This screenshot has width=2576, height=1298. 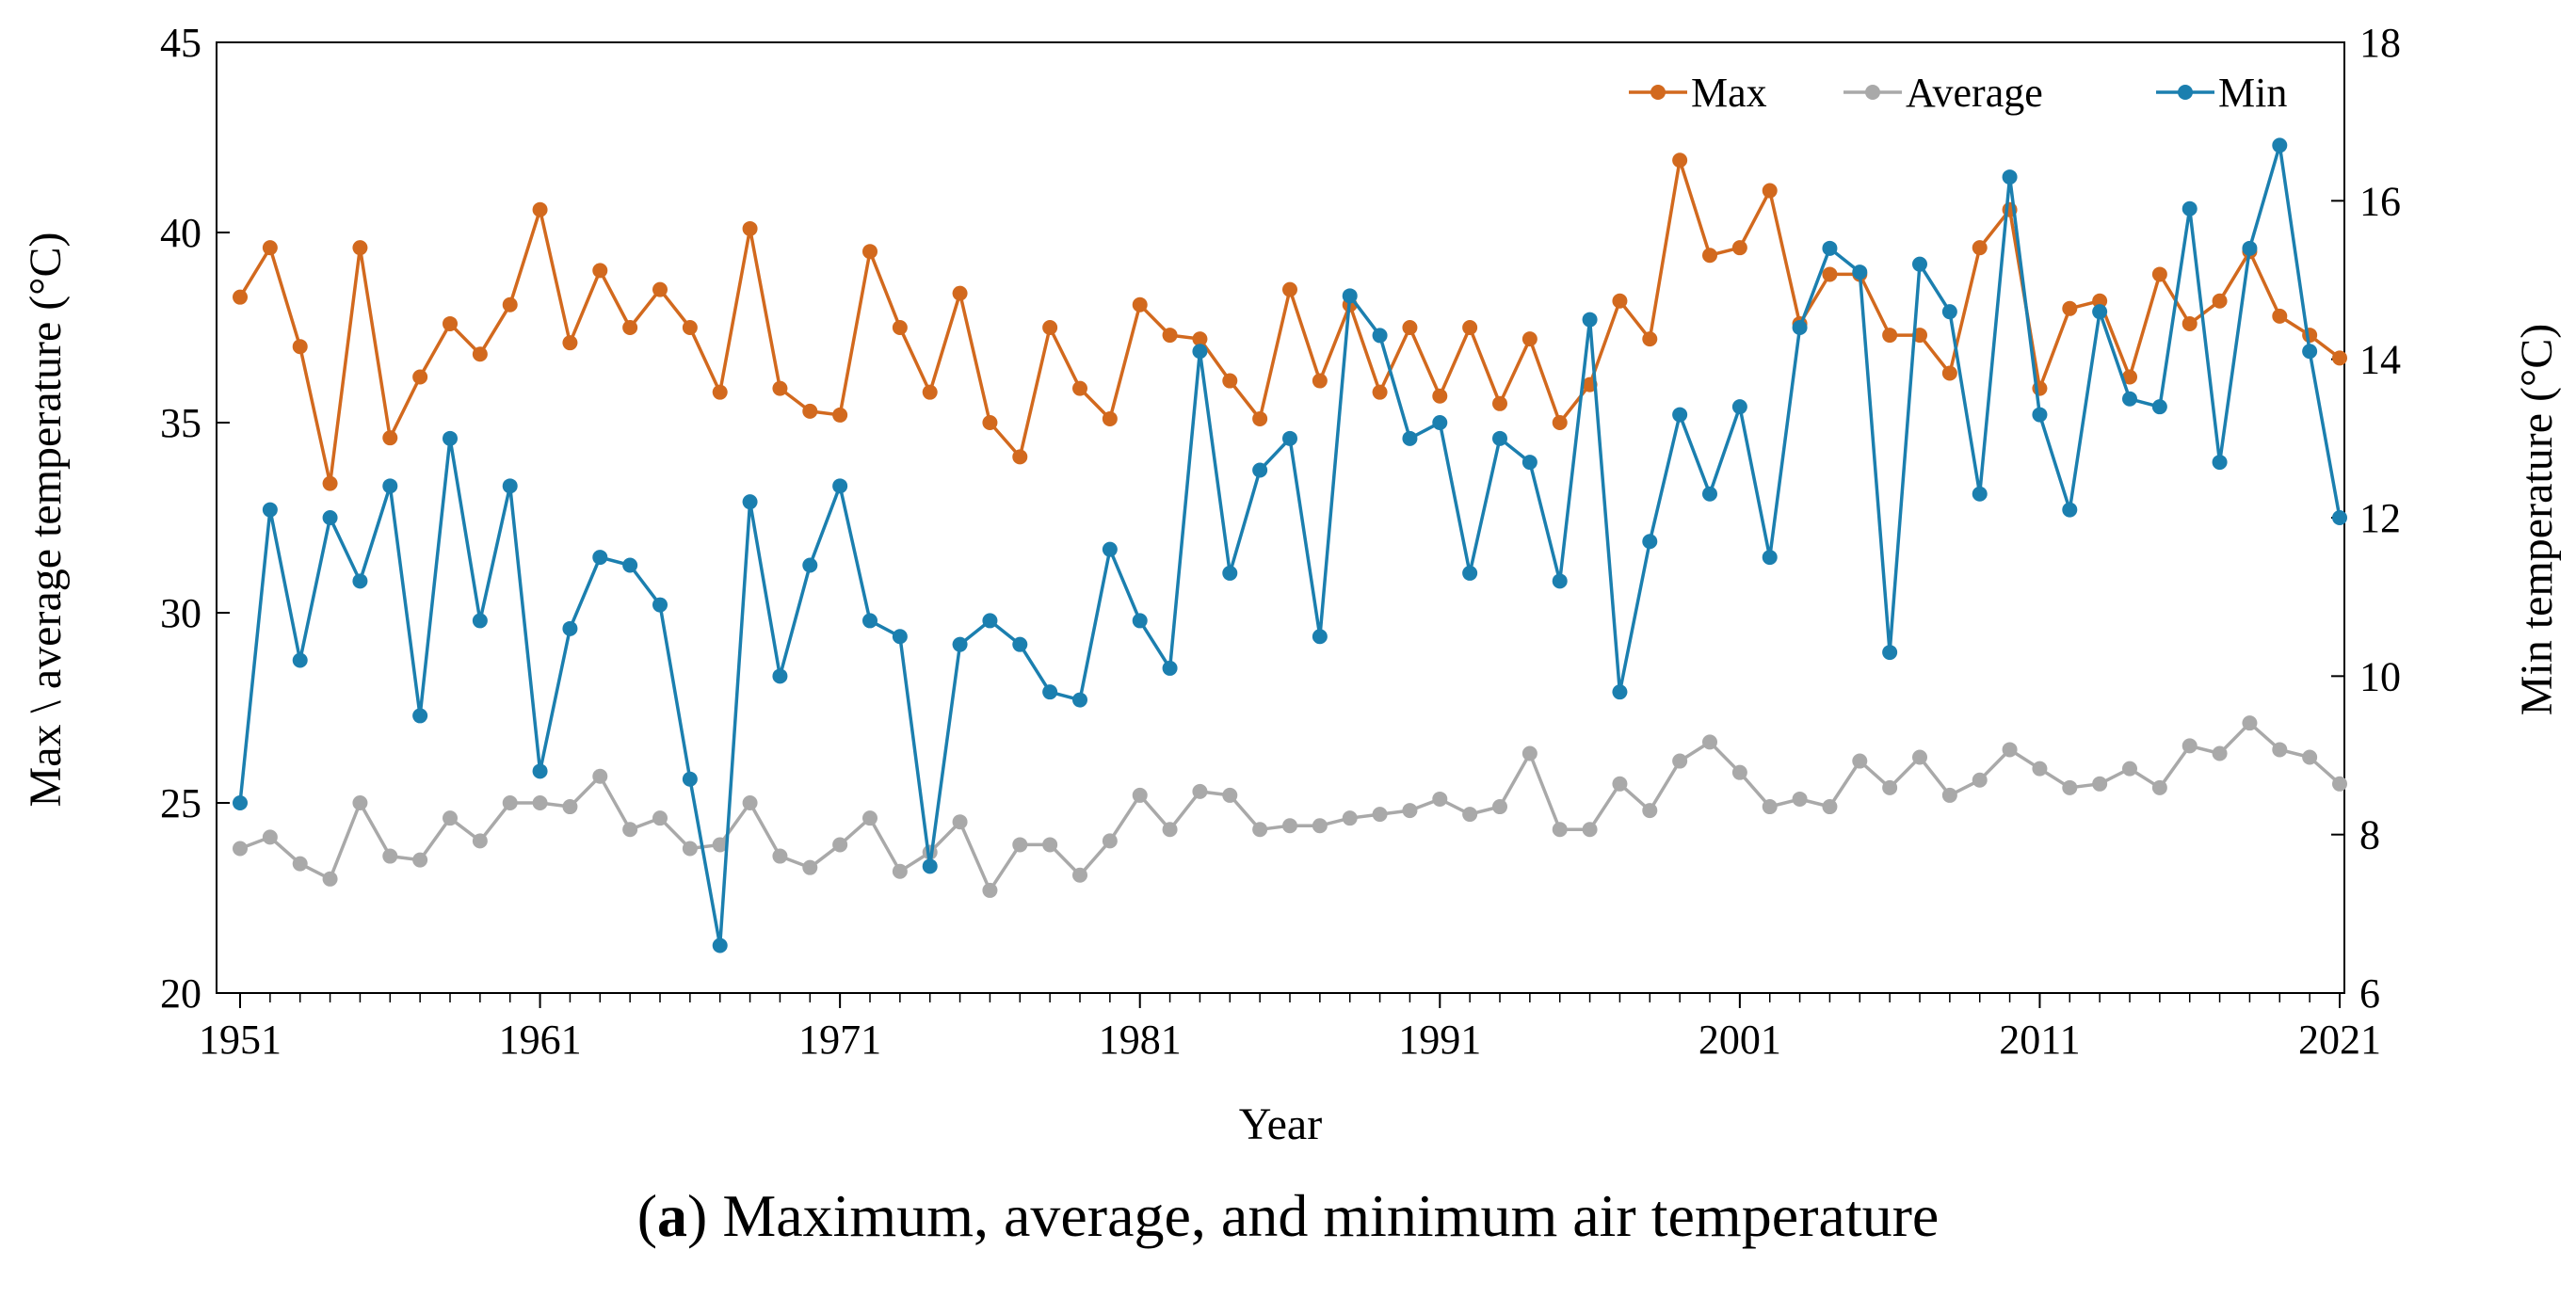 I want to click on legend-marker-max, so click(x=1658, y=92).